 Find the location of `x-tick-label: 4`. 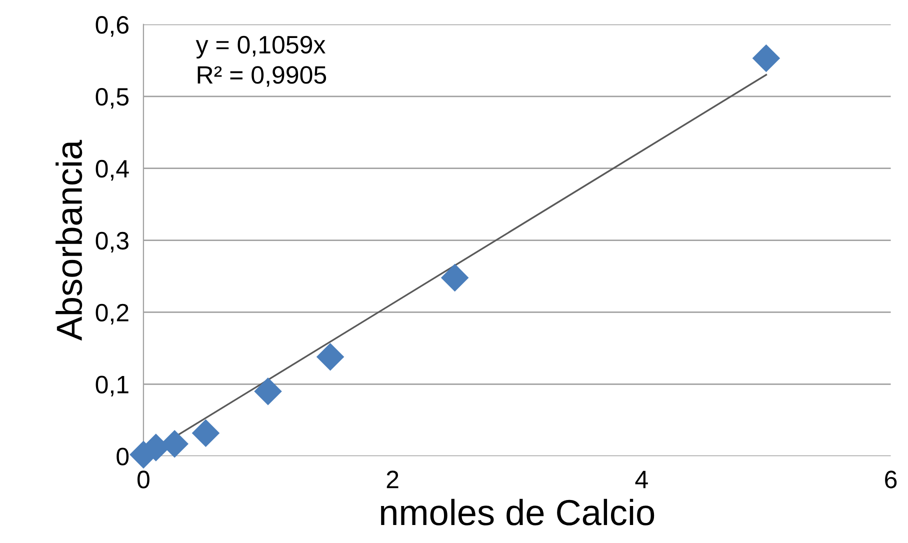

x-tick-label: 4 is located at coordinates (641, 479).